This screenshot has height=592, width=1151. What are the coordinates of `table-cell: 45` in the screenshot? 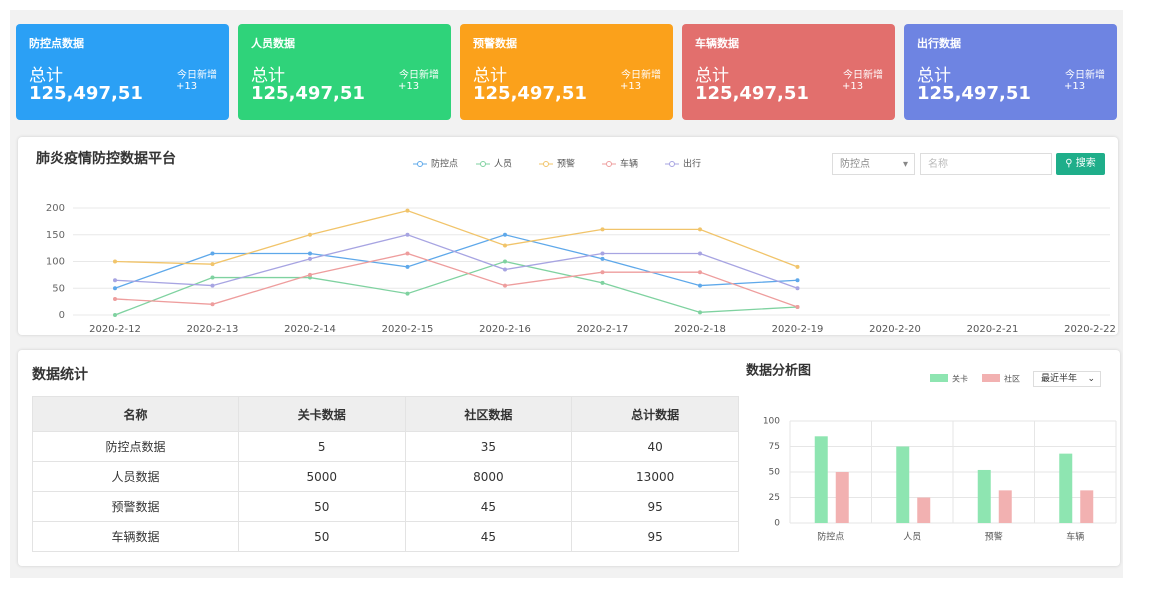 It's located at (488, 536).